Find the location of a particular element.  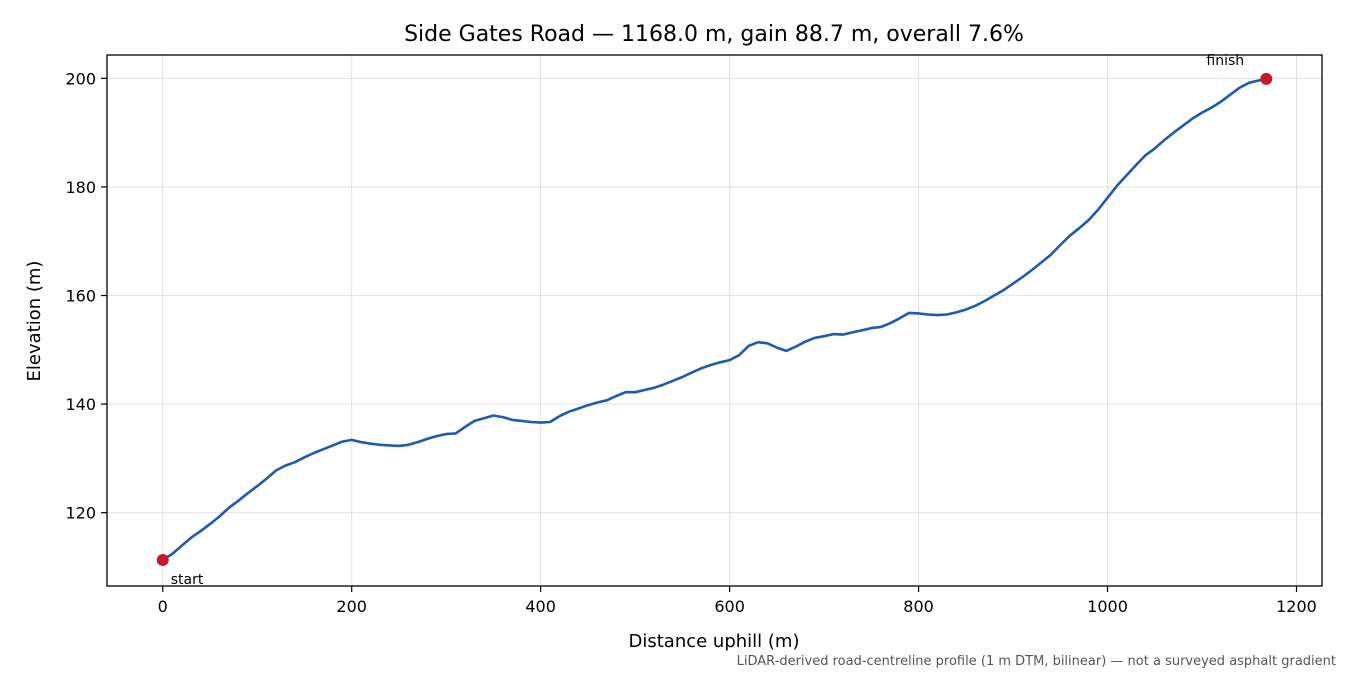

start-annotation: start is located at coordinates (187, 580).